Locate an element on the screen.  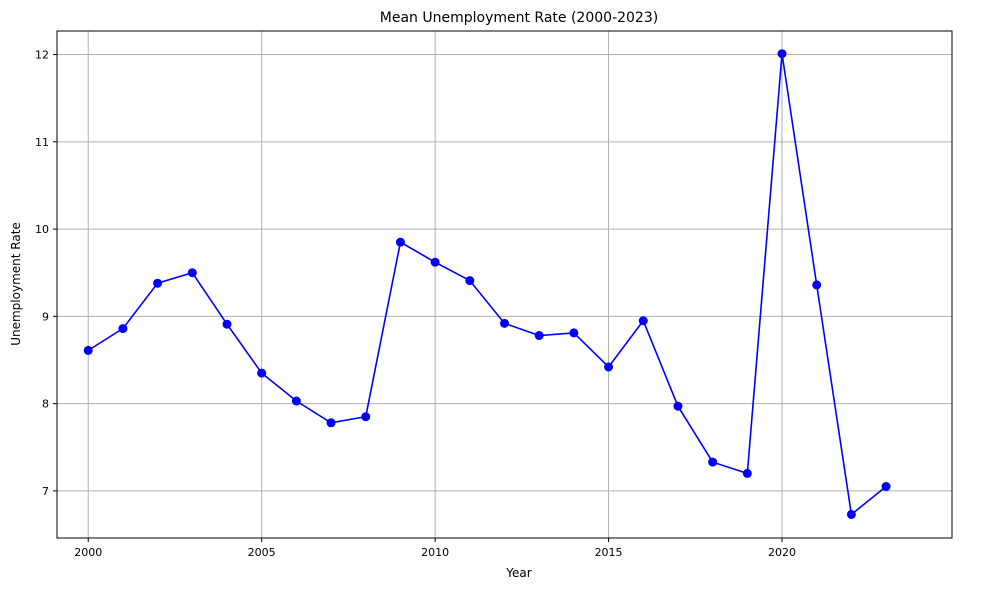
x-tick-label: 2000 is located at coordinates (88, 552).